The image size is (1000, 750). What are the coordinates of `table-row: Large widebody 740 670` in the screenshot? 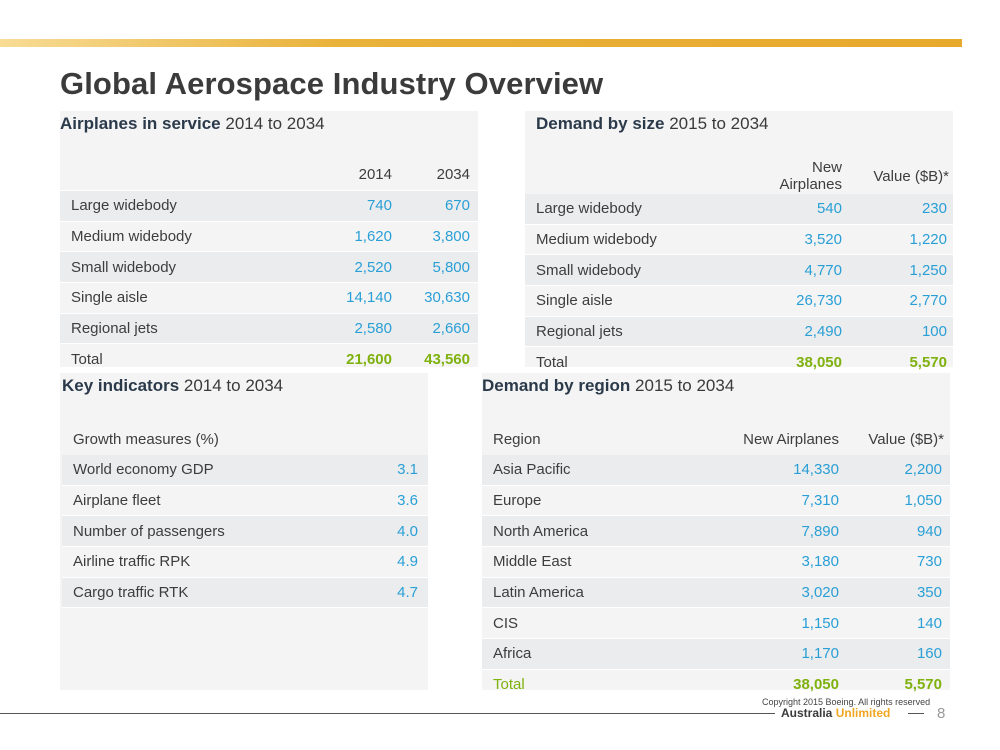 It's located at (269, 206).